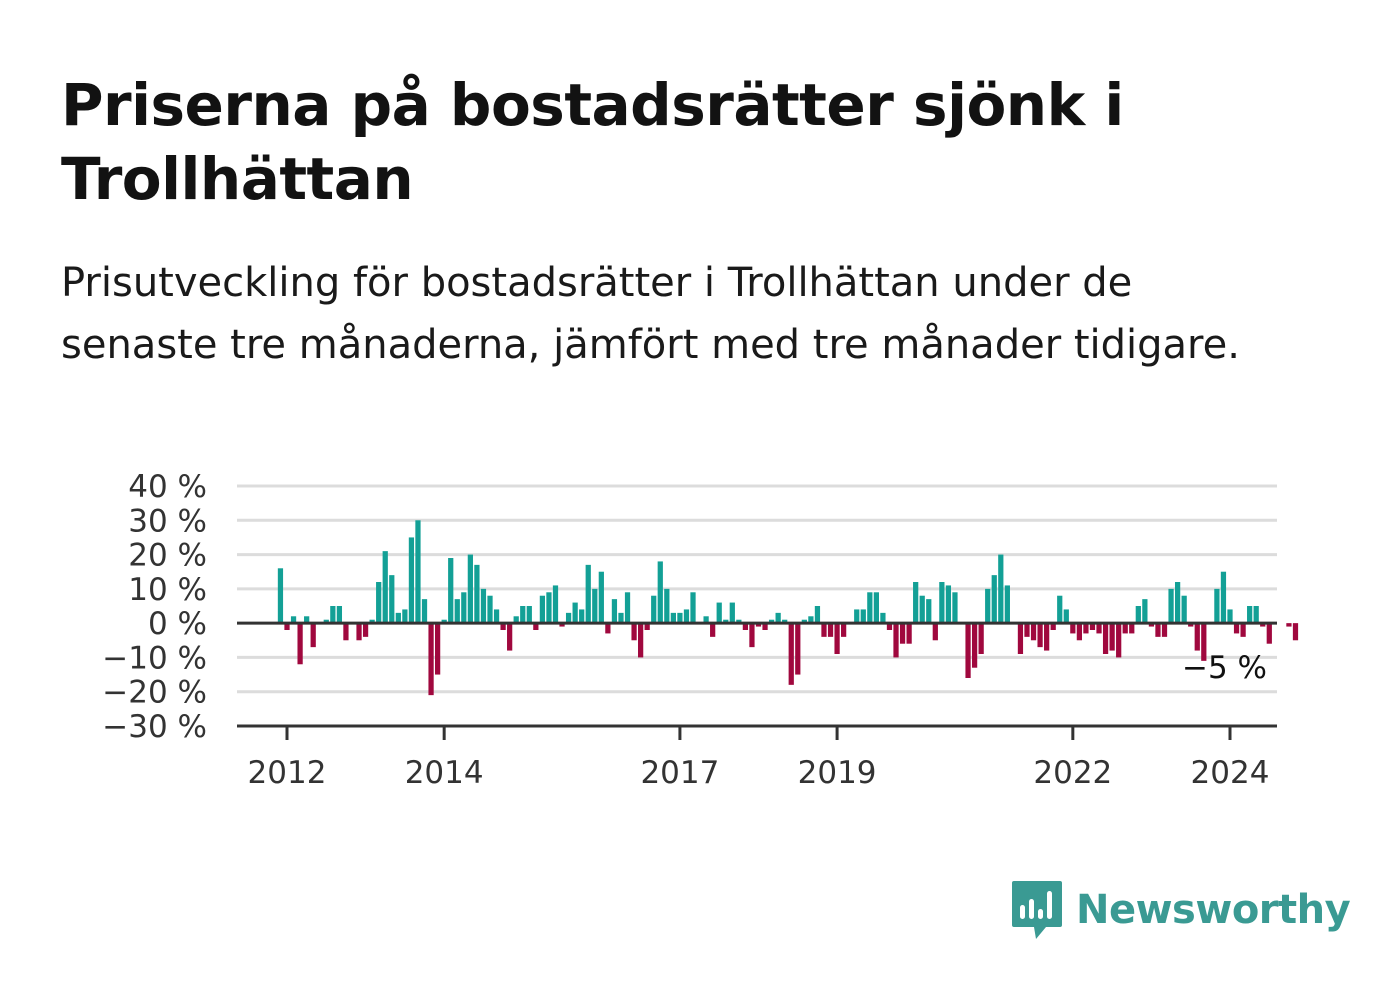 The image size is (1382, 999). Describe the element at coordinates (287, 773) in the screenshot. I see `x-tick-label: 2012` at that location.